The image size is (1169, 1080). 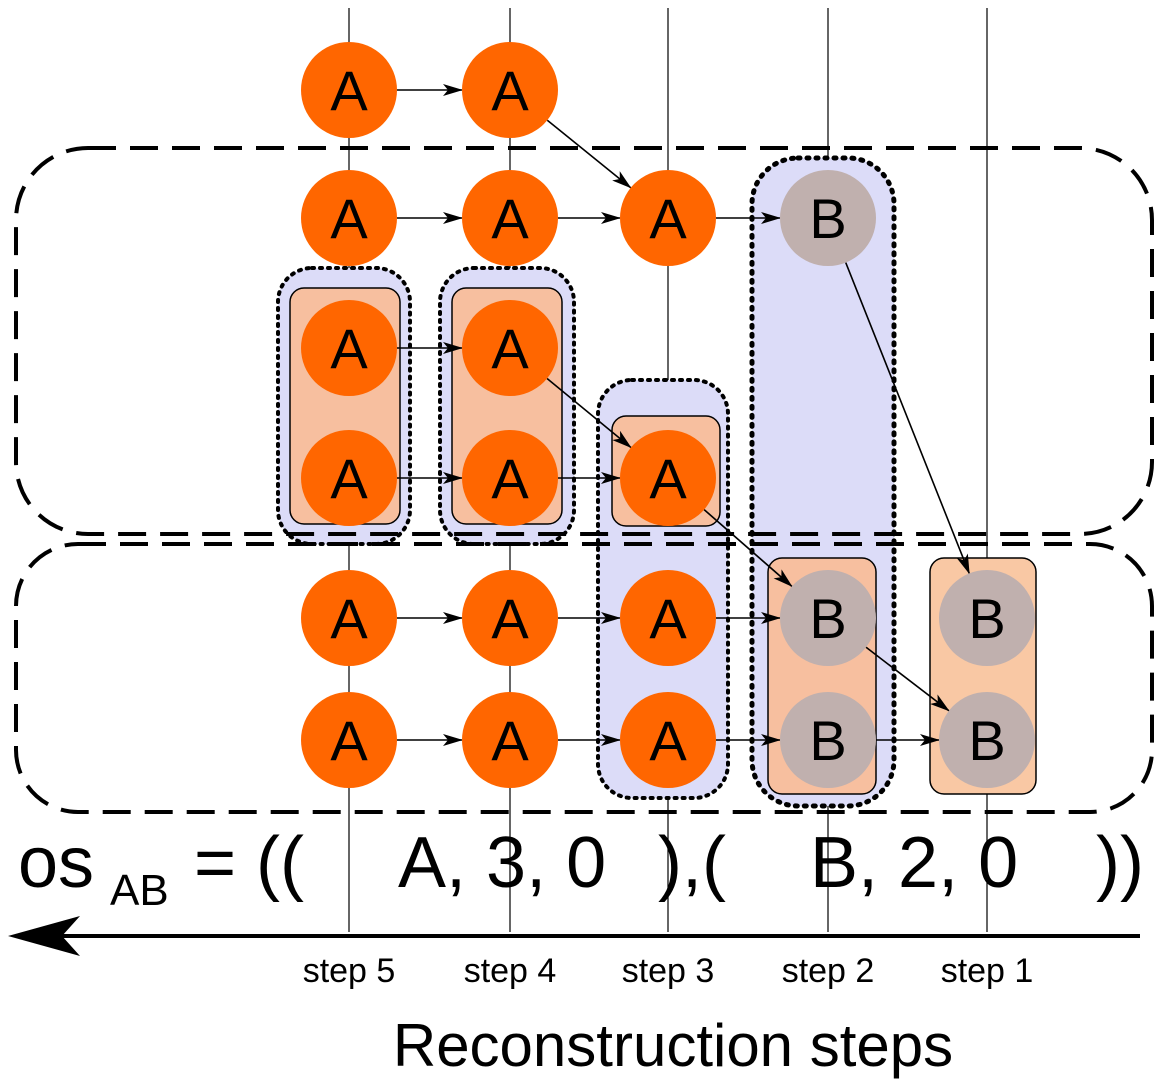 I want to click on step-labels: step 5 step 4 step 3 step 2 step 1, so click(x=668, y=971).